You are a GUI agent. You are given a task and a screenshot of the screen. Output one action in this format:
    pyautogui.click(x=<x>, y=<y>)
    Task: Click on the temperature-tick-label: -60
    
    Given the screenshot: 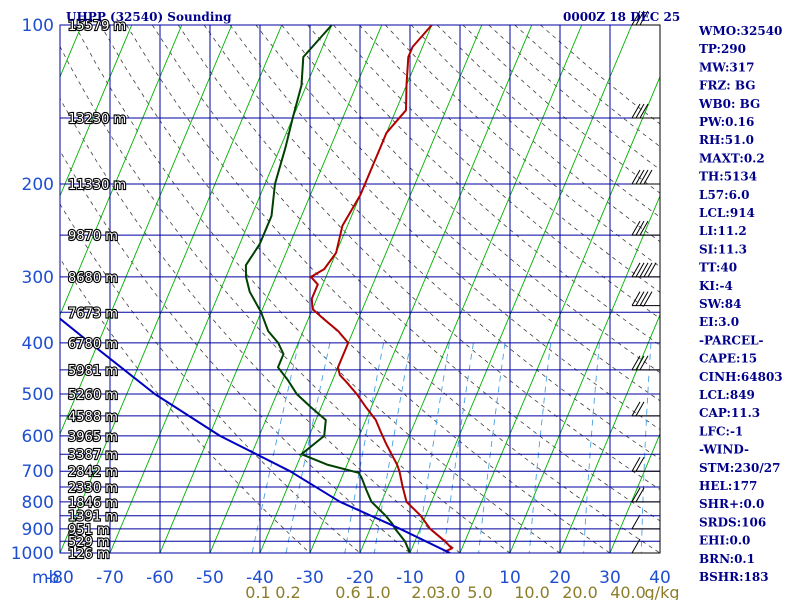 What is the action you would take?
    pyautogui.click(x=160, y=578)
    